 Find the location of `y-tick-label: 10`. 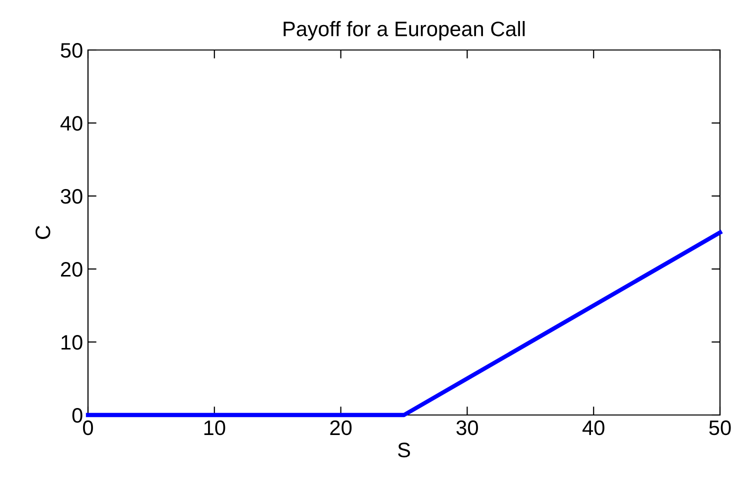

y-tick-label: 10 is located at coordinates (72, 342).